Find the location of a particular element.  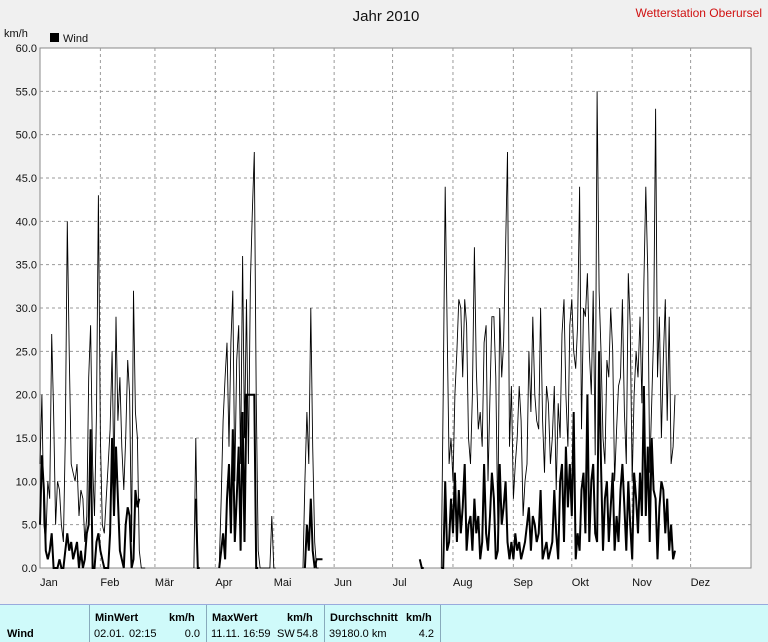

y-tick-label: 5.0 is located at coordinates (29, 526).